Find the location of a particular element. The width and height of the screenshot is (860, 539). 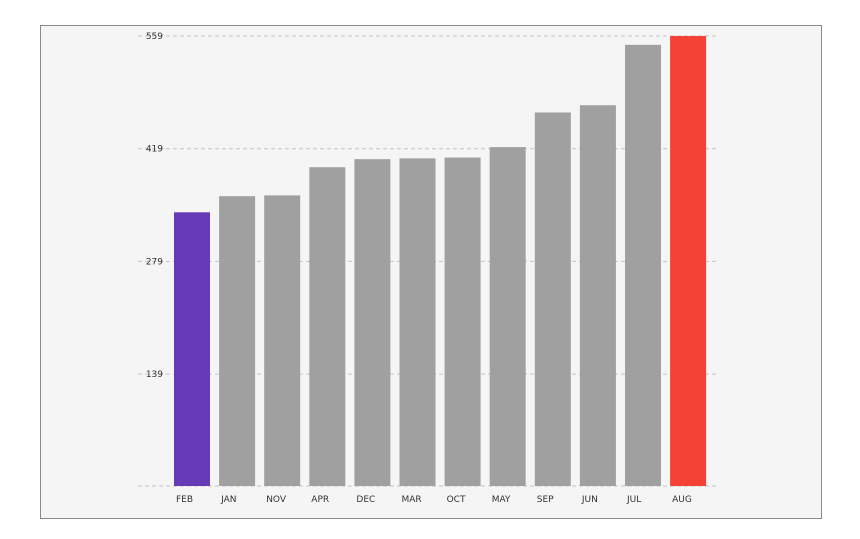

x-tick-label: SEP is located at coordinates (545, 500).